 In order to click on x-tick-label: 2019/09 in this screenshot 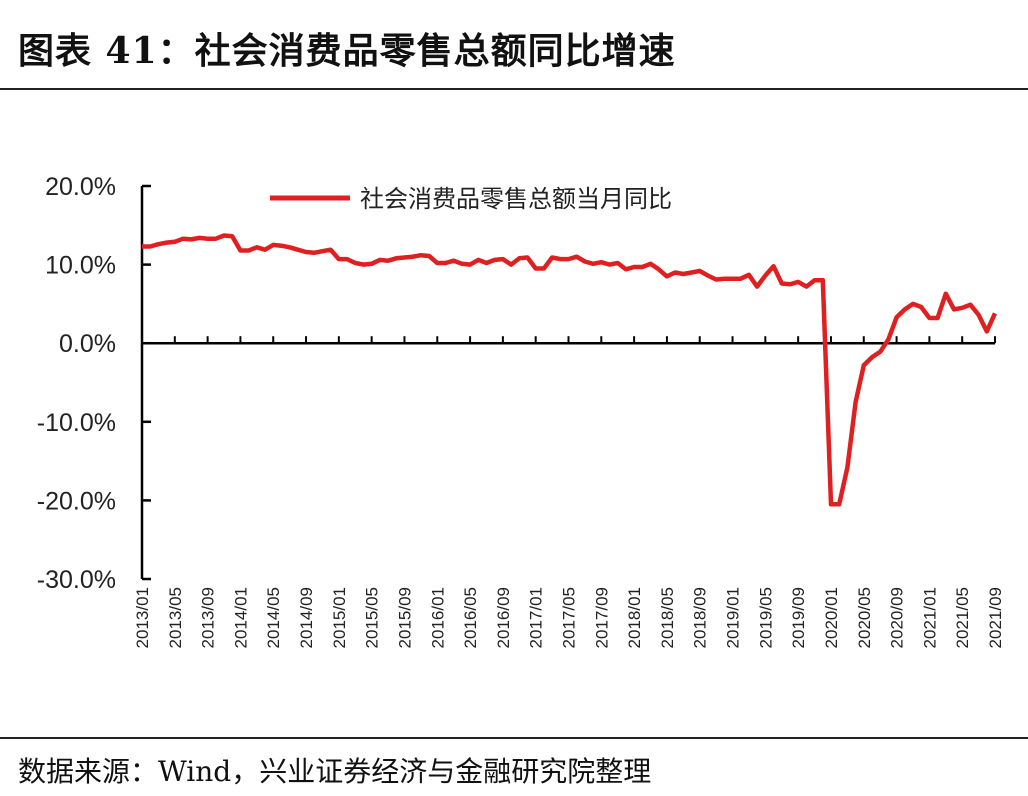, I will do `click(798, 617)`.